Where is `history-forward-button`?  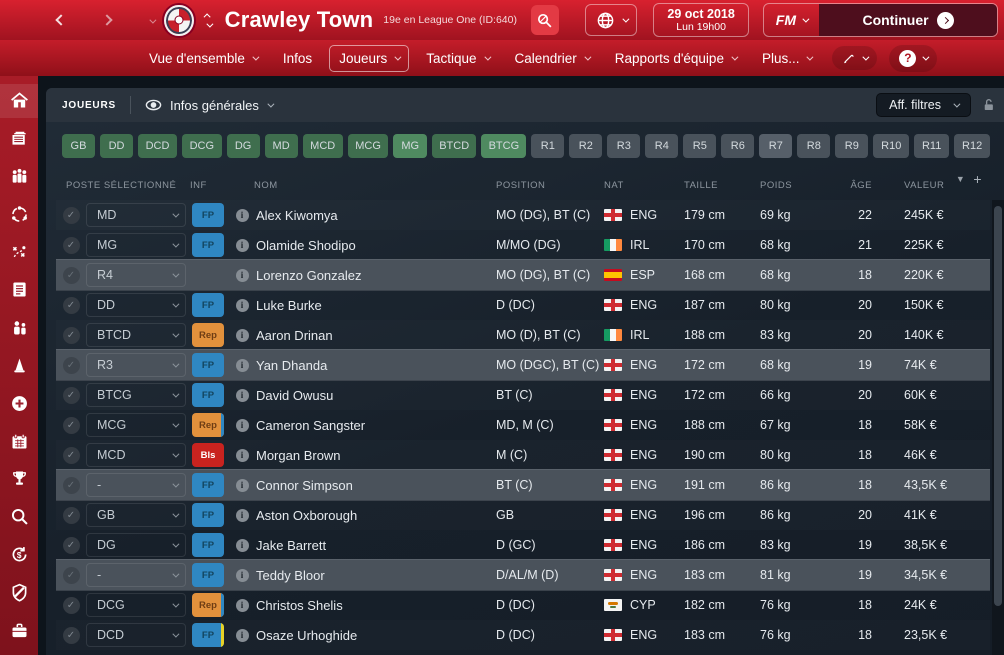
history-forward-button is located at coordinates (107, 20).